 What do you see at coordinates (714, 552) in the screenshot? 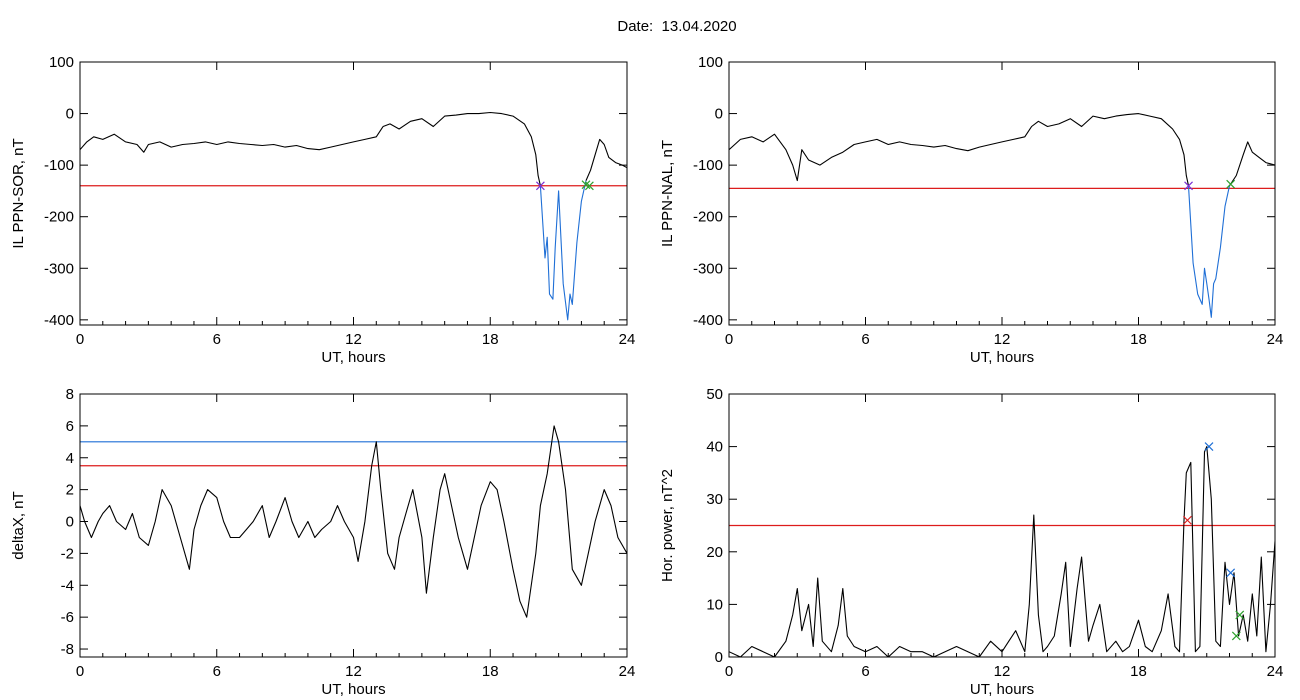
I see `y-tick-label: 20` at bounding box center [714, 552].